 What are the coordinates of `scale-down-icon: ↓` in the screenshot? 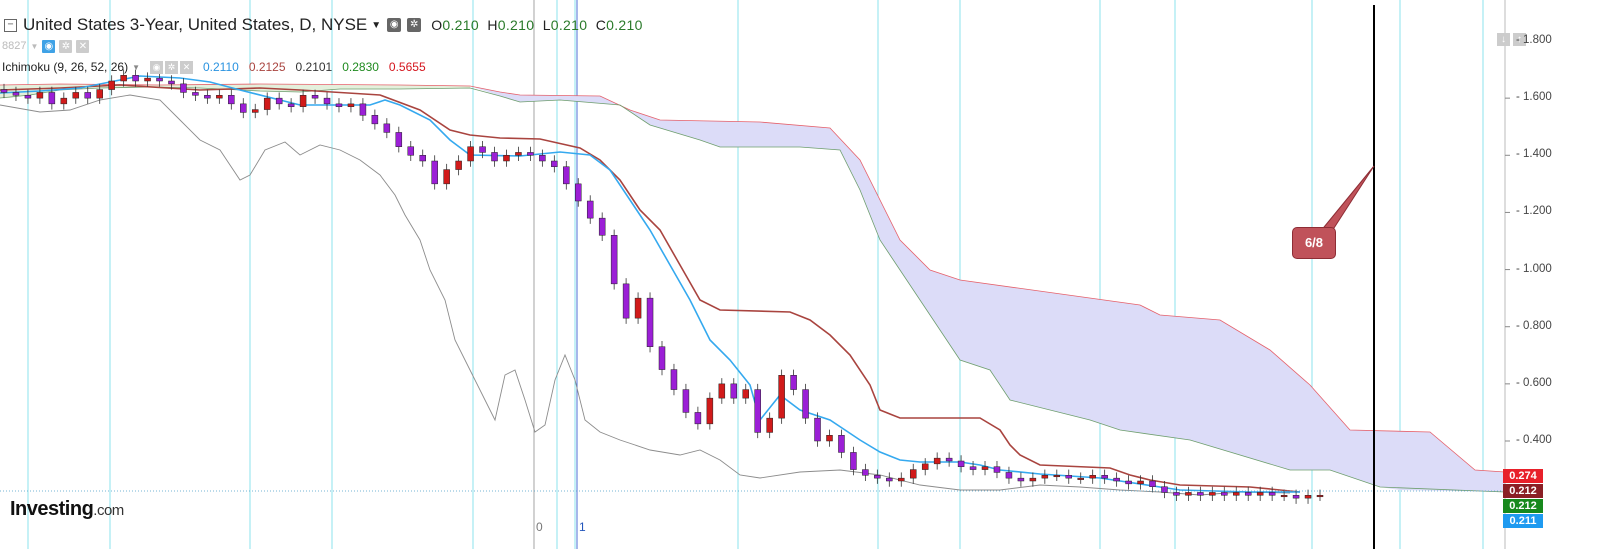 It's located at (1503, 39).